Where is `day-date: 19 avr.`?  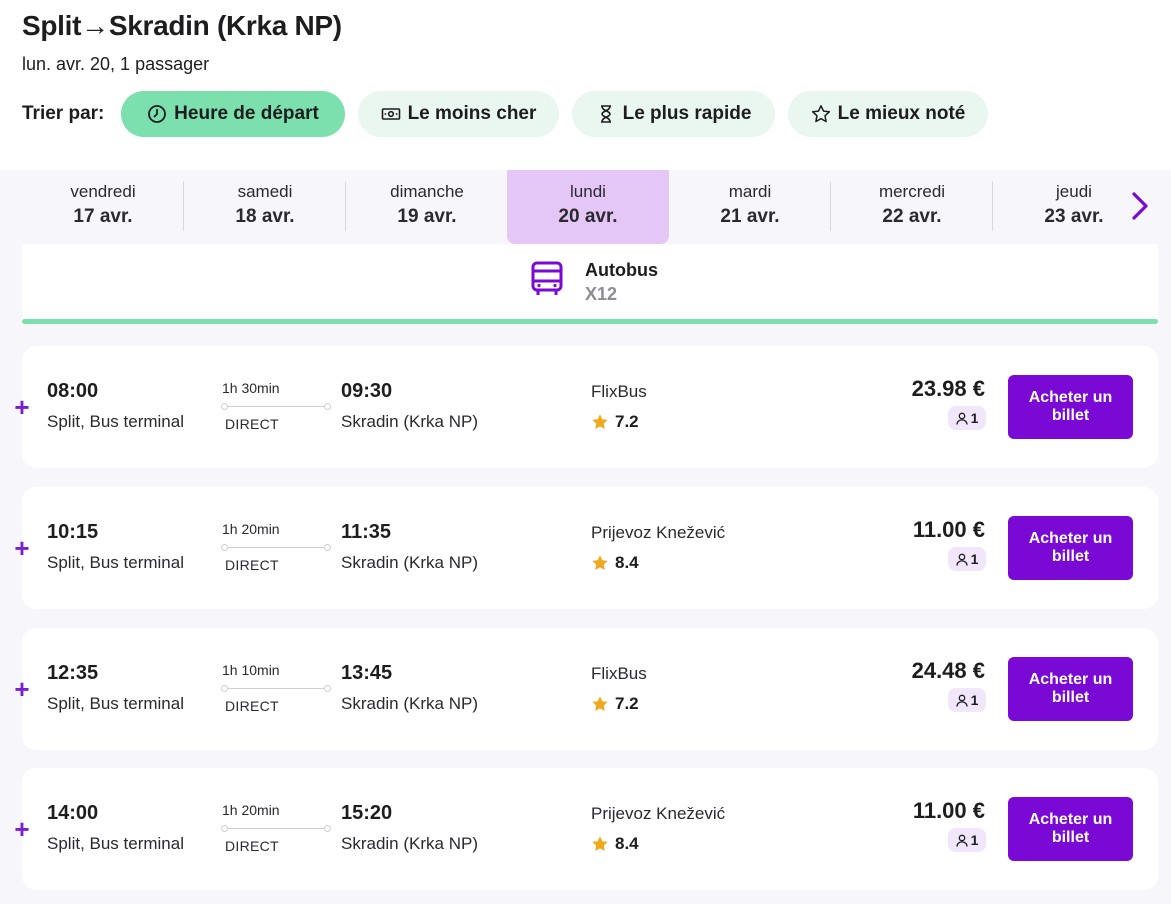
day-date: 19 avr. is located at coordinates (427, 216).